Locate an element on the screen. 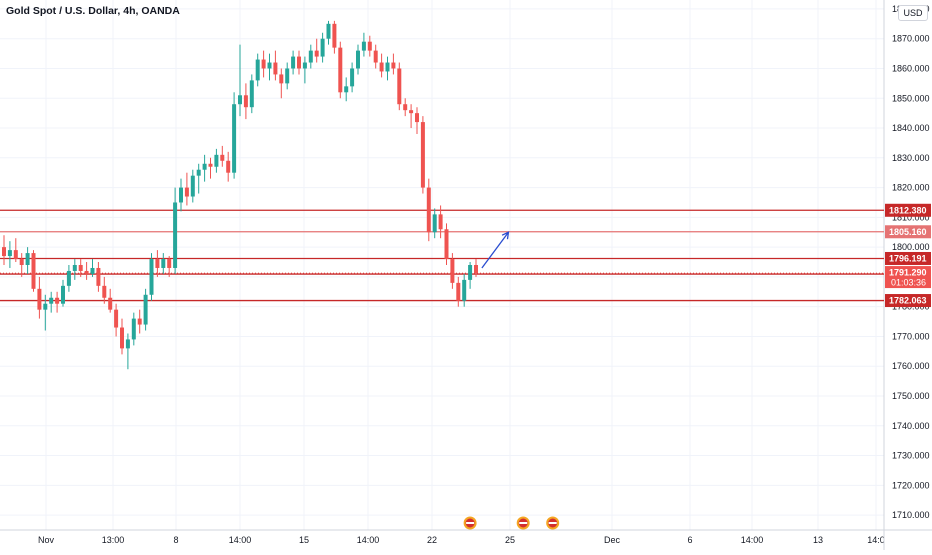 This screenshot has height=555, width=932. y-tick-label: 1800.000 is located at coordinates (911, 247).